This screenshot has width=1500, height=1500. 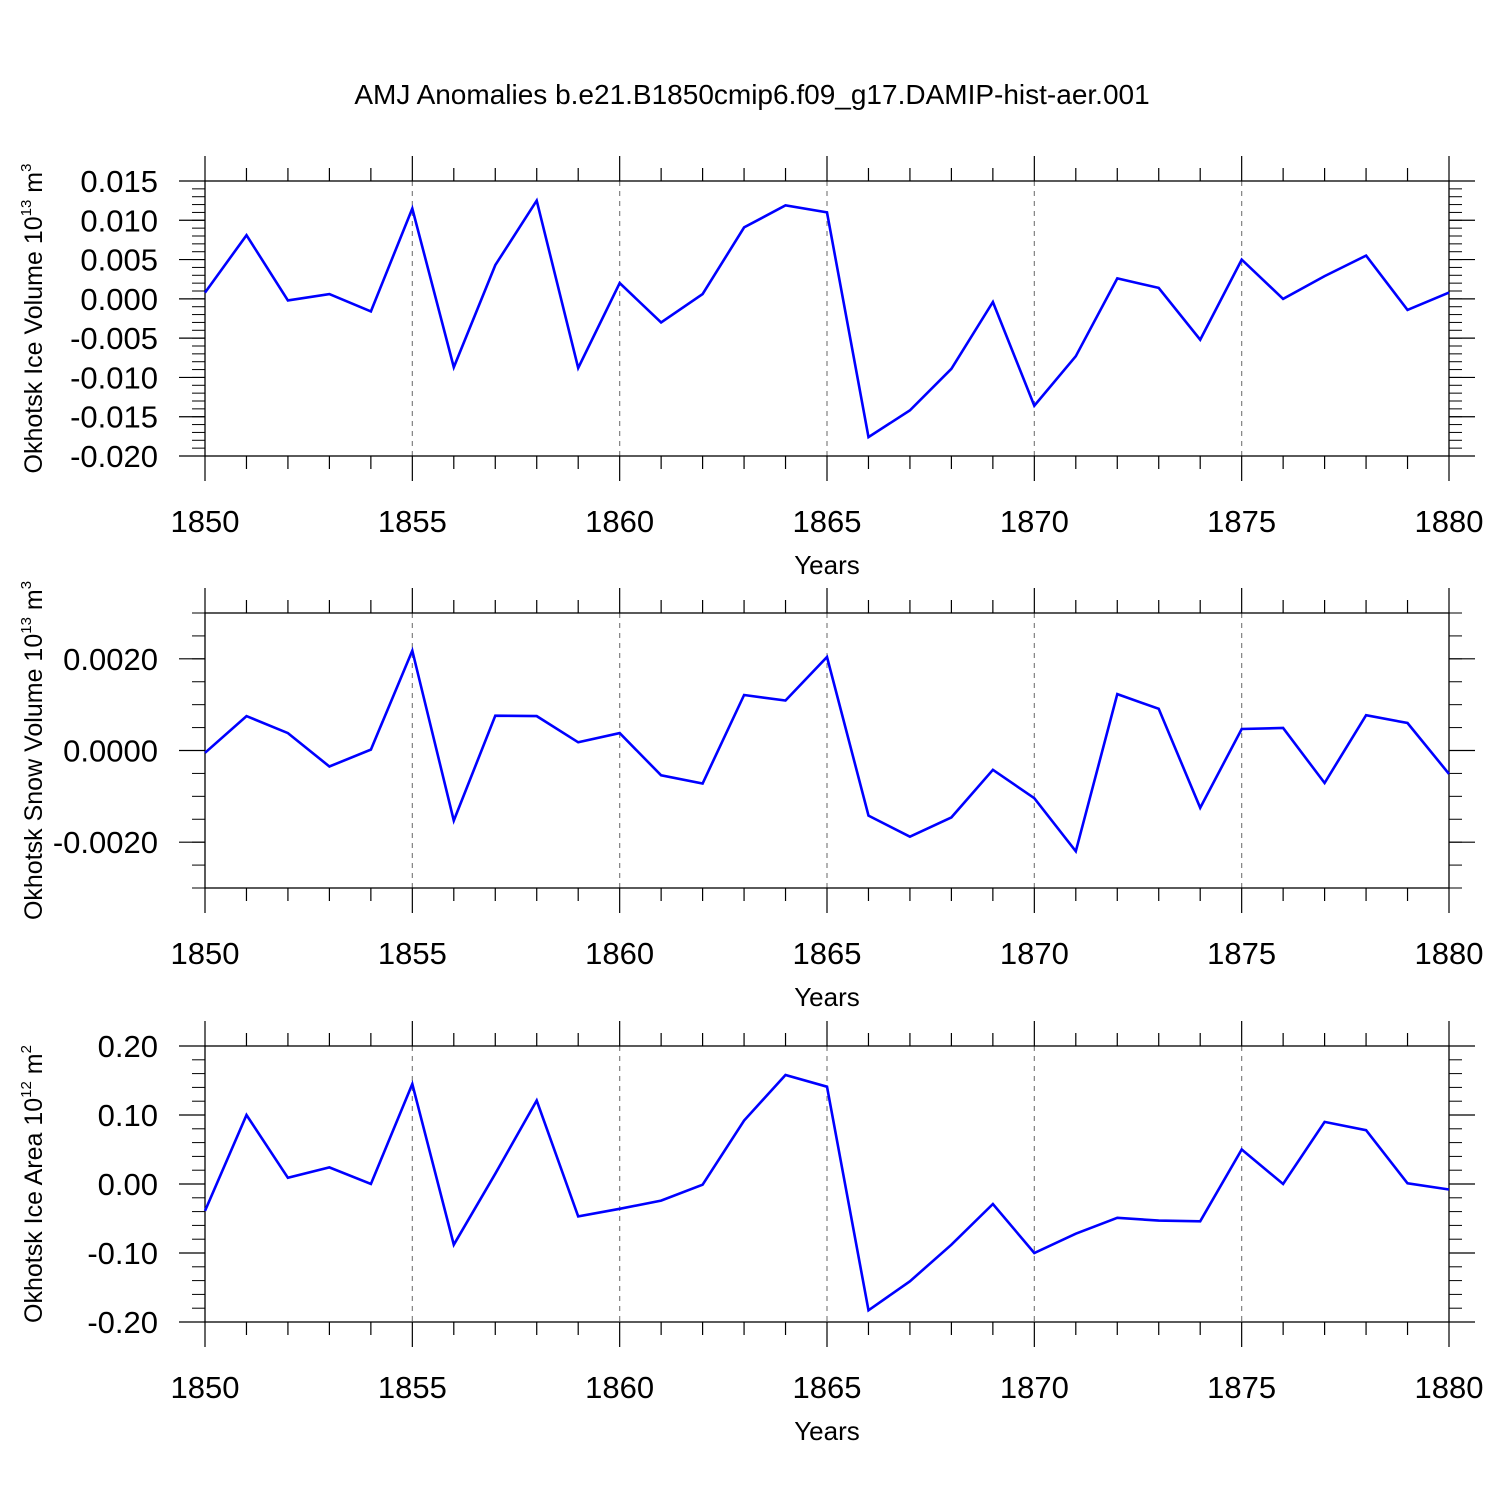 I want to click on y-axis-label: Okhotsk Ice Area 1012 m2, so click(x=33, y=1184).